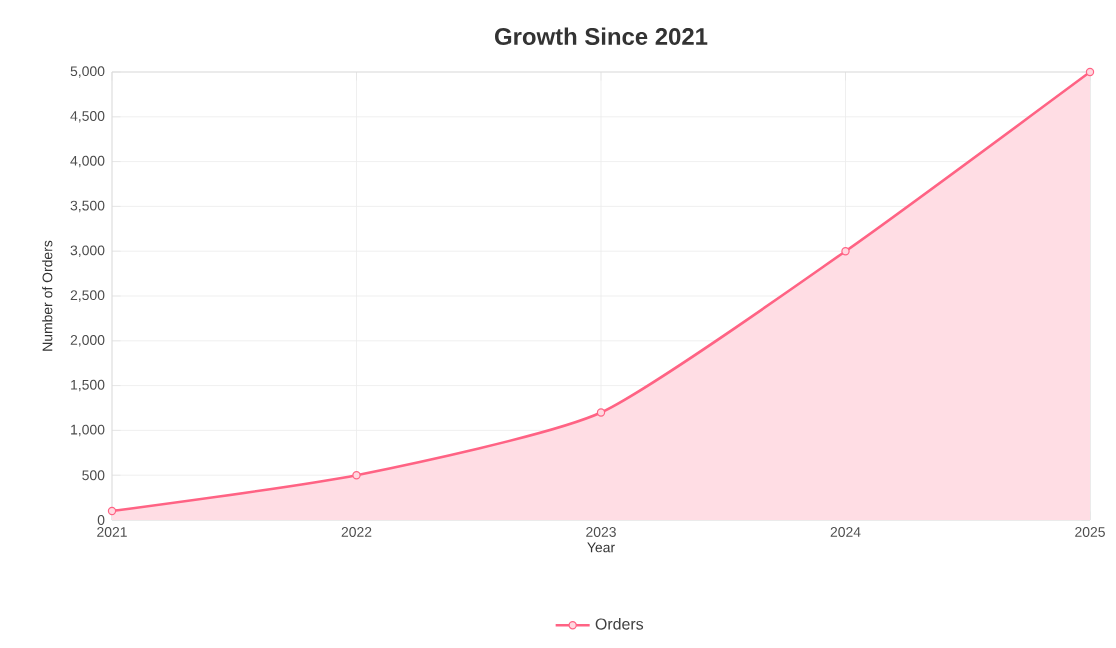 Image resolution: width=1116 pixels, height=648 pixels. Describe the element at coordinates (601, 36) in the screenshot. I see `chart-title: Growth Since 2021` at that location.